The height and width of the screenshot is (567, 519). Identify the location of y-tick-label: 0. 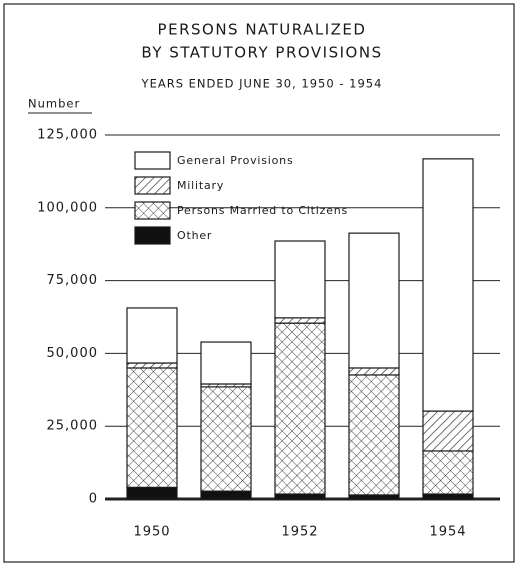
(93, 499).